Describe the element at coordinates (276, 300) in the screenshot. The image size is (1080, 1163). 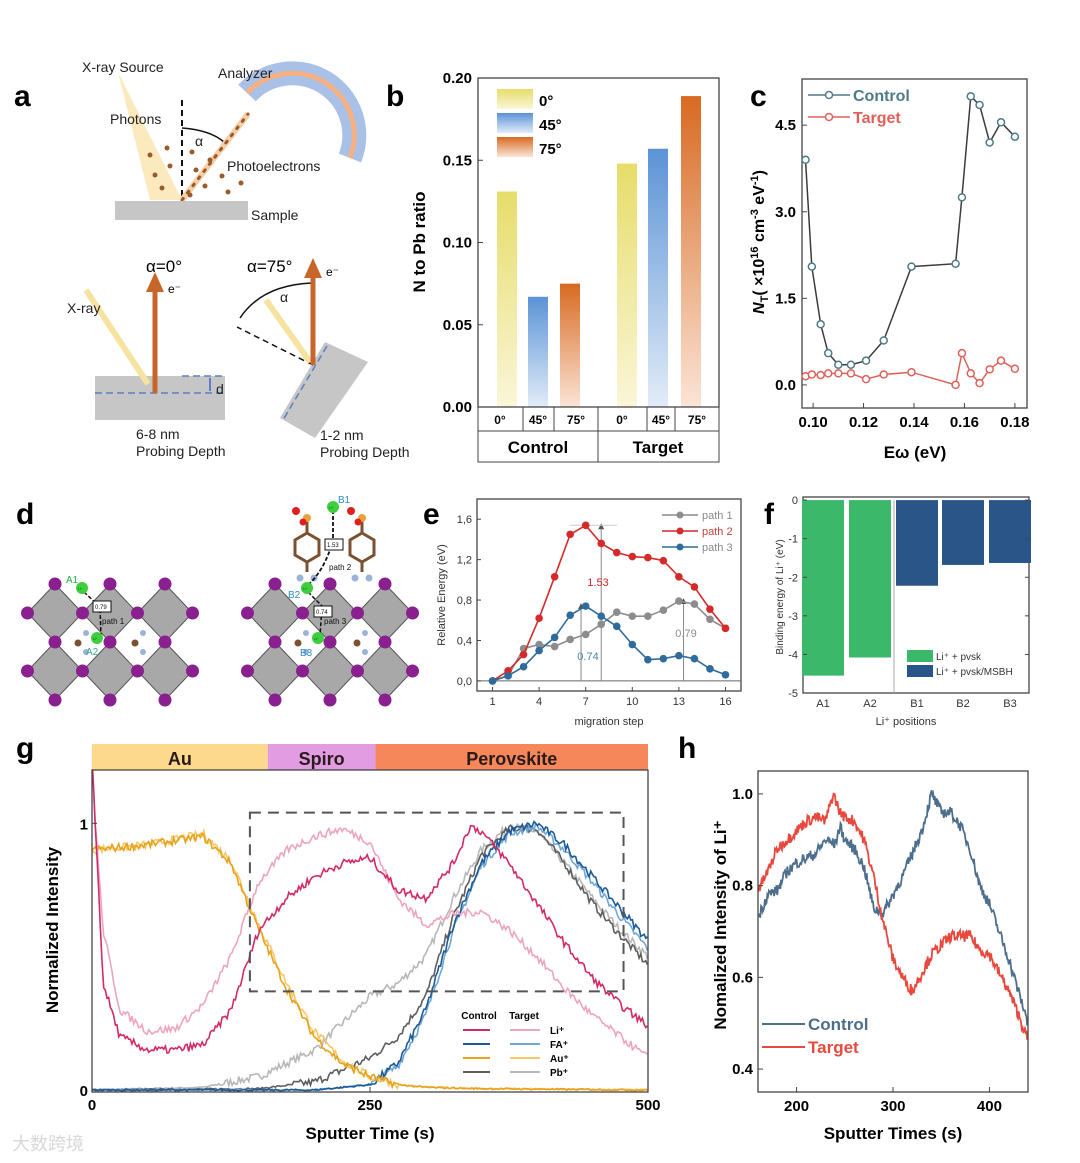
I see `tilted-angle-arc` at that location.